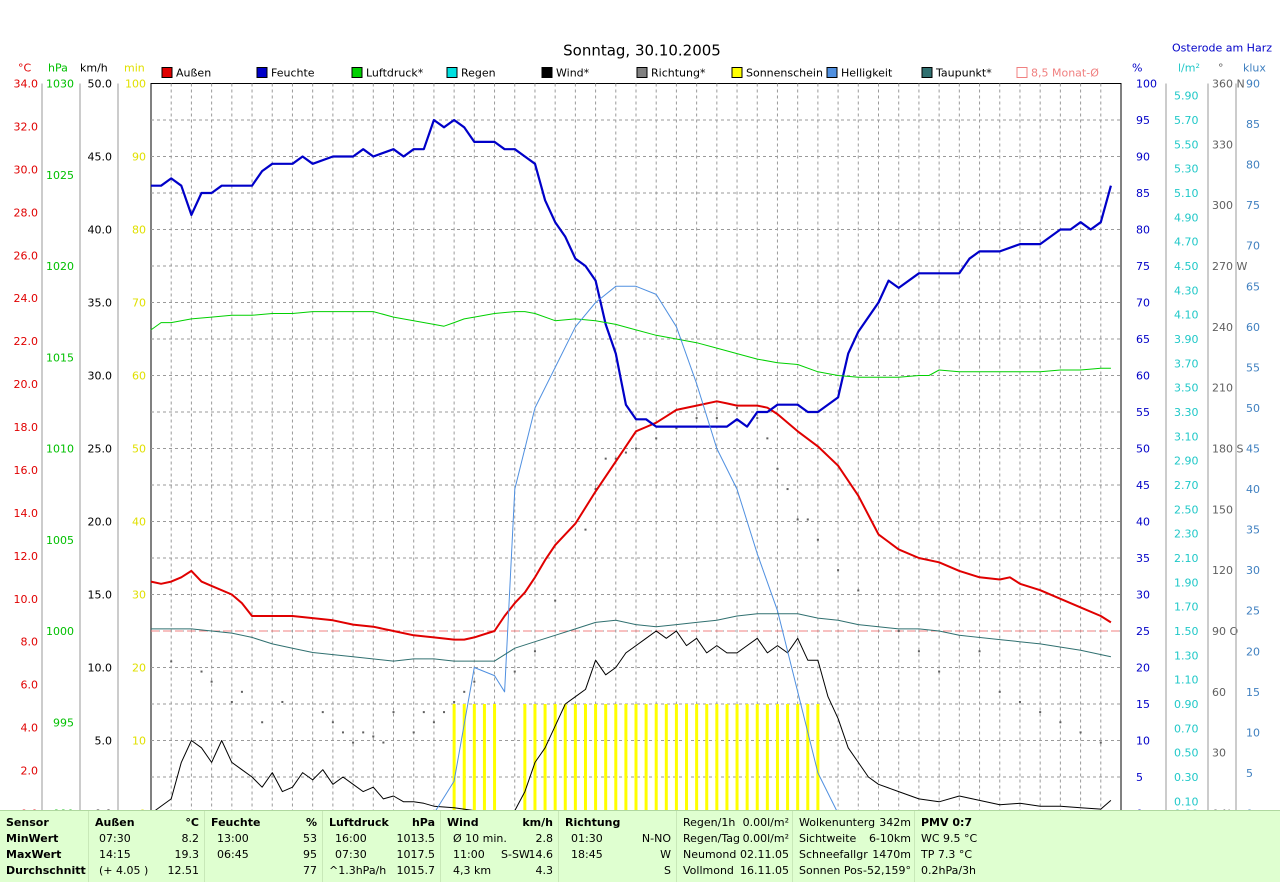 Image resolution: width=1280 pixels, height=882 pixels. Describe the element at coordinates (26, 513) in the screenshot. I see `temp-axis-tick-label: 14.0` at that location.